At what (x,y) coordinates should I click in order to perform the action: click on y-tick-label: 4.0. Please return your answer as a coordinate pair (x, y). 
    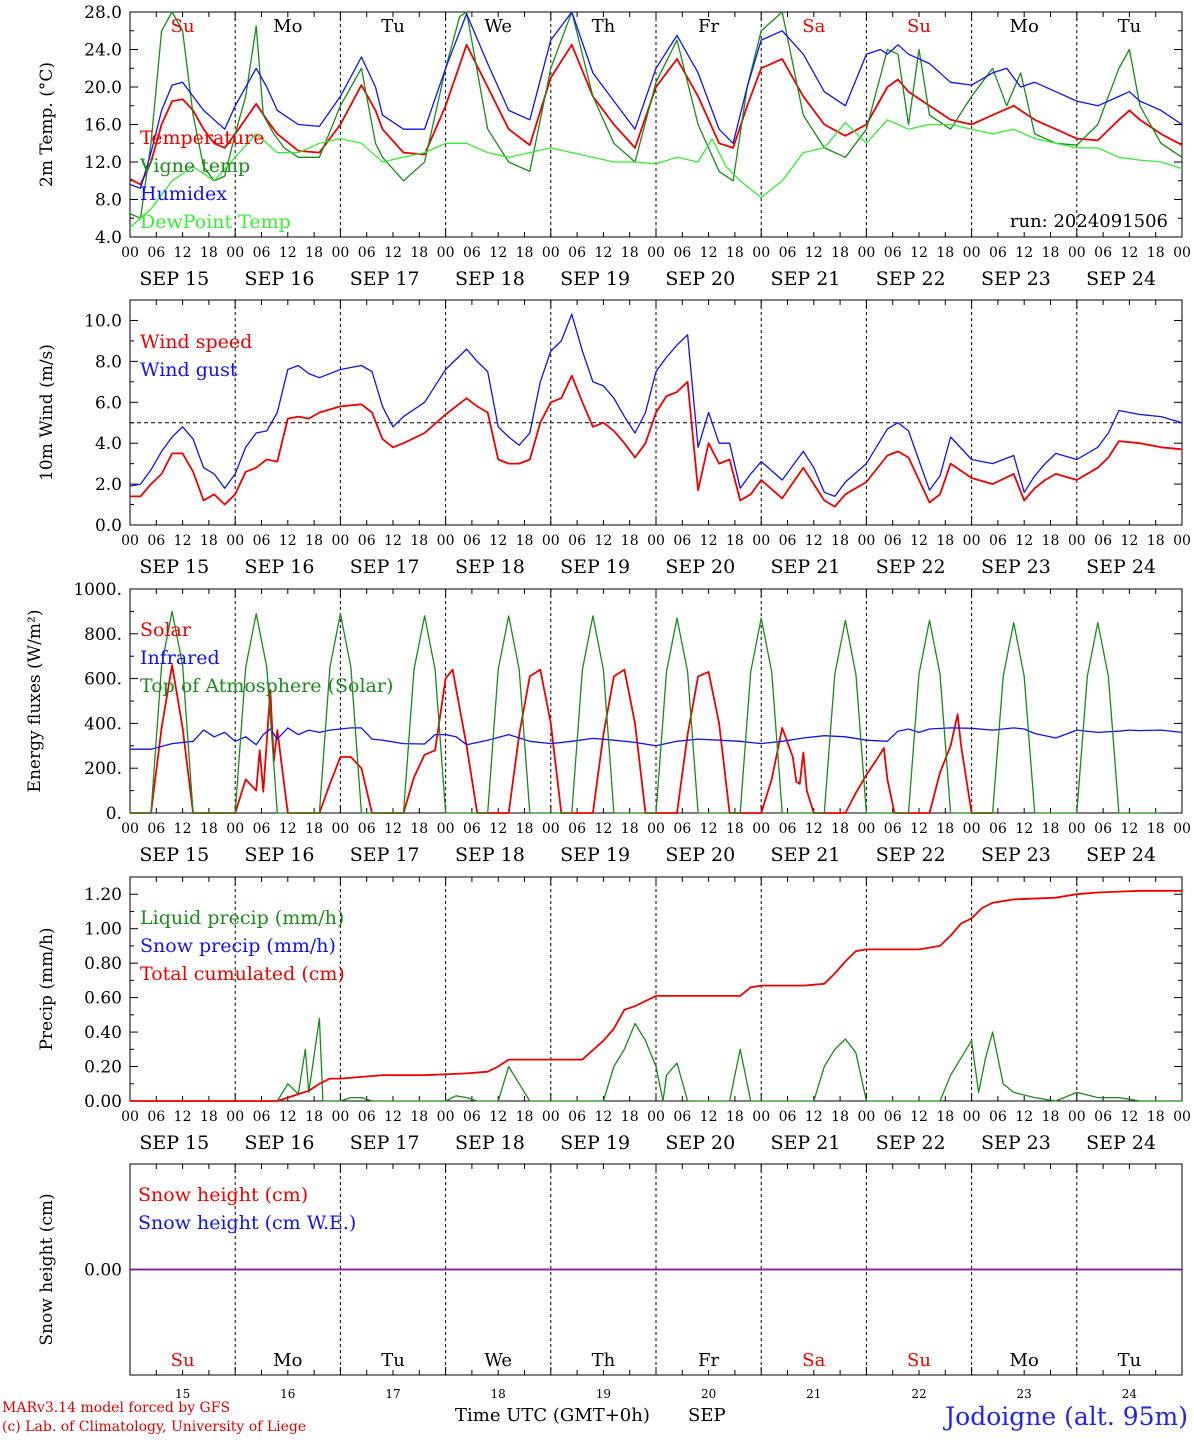
    Looking at the image, I should click on (108, 444).